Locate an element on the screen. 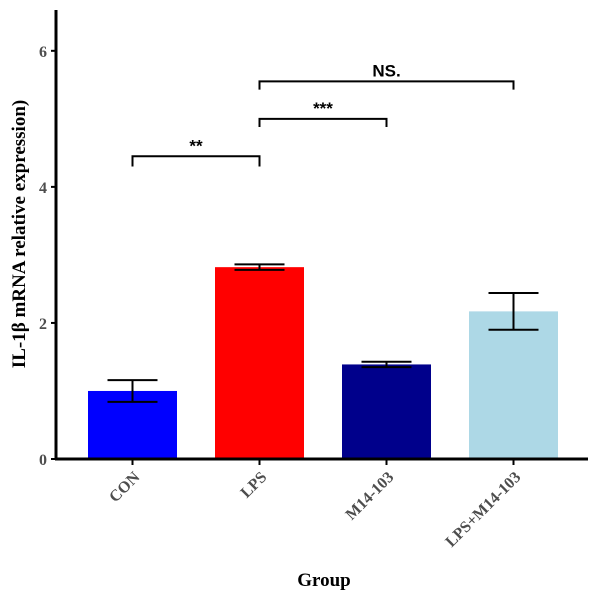 This screenshot has height=600, width=600. bar-lps is located at coordinates (259, 363).